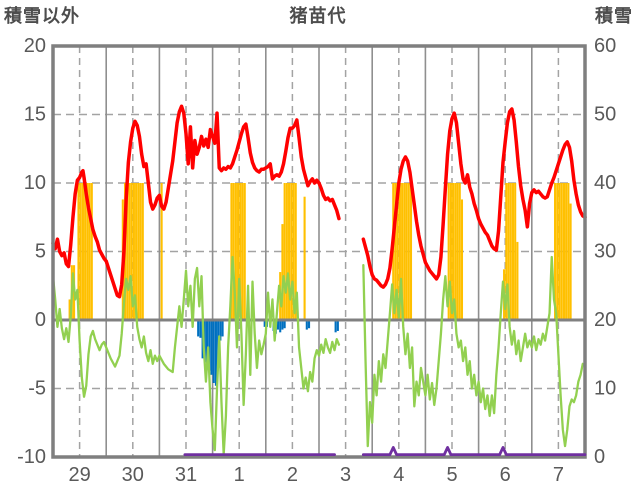 The image size is (636, 501). What do you see at coordinates (318, 16) in the screenshot?
I see `chart-title: 猪苗代` at bounding box center [318, 16].